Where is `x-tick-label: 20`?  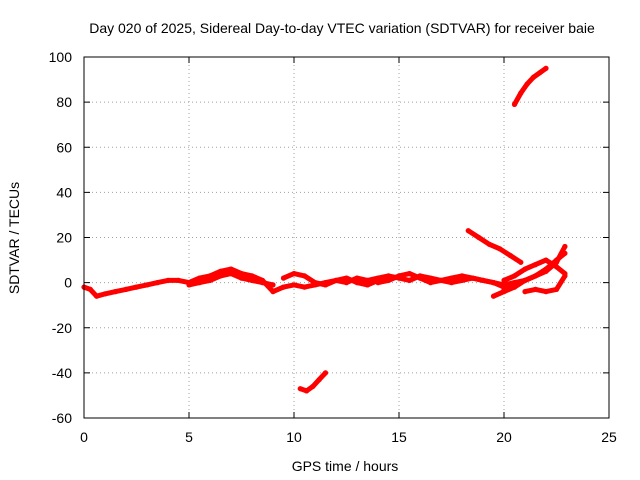 x-tick-label: 20 is located at coordinates (504, 437).